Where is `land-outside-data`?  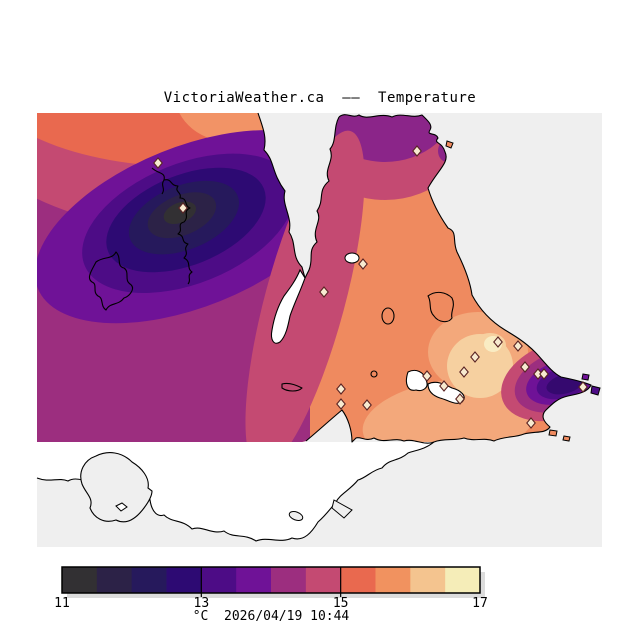
land-outside-data is located at coordinates (235, 491).